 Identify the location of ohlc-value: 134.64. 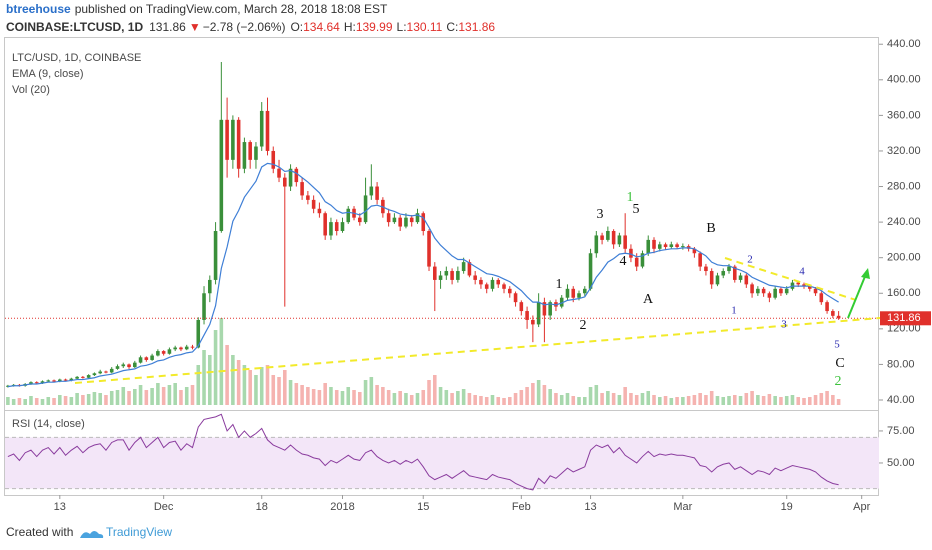
(321, 27).